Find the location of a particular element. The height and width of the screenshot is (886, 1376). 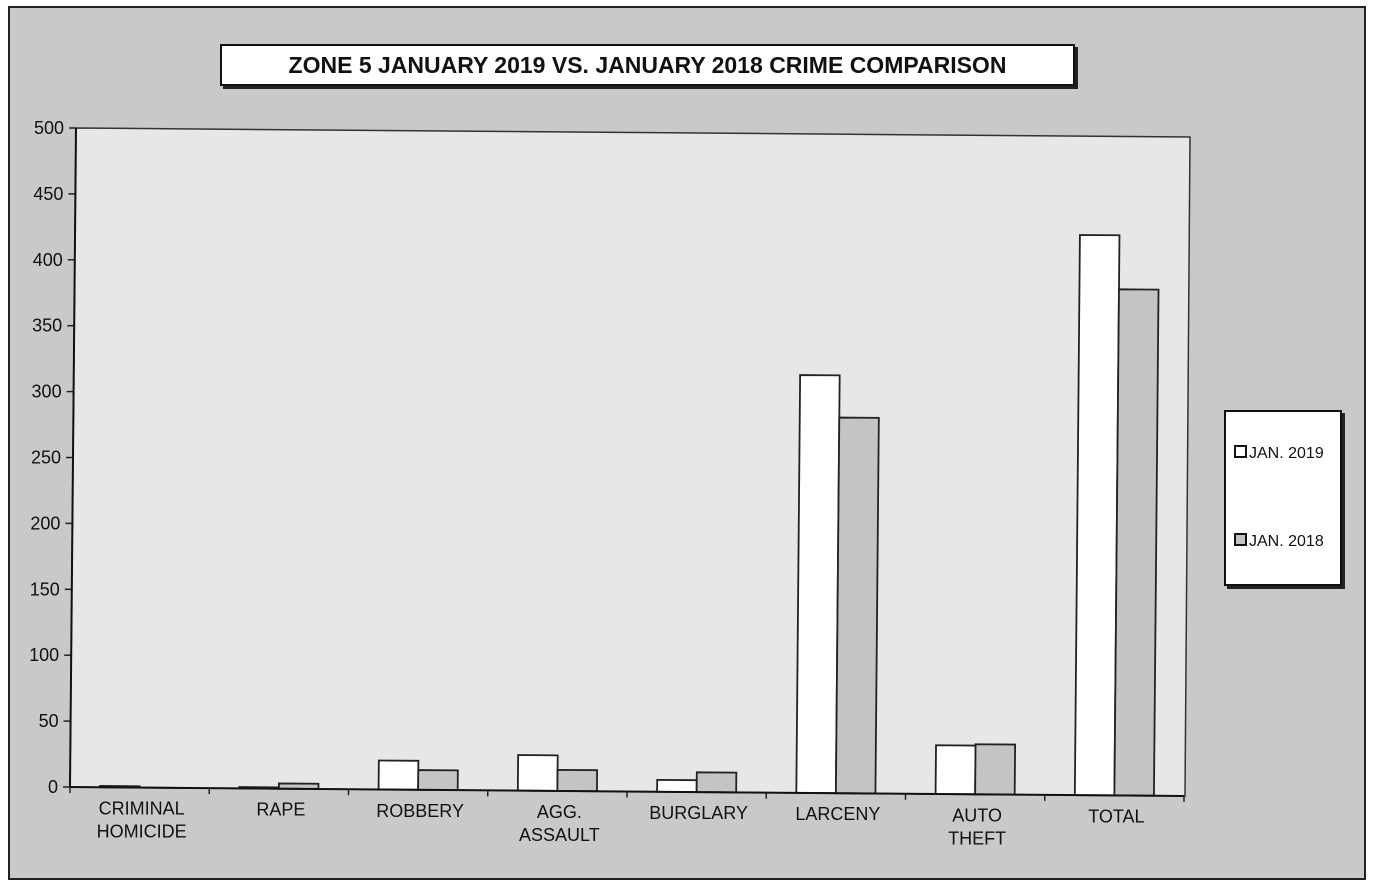

x-category-label: ASSAULT is located at coordinates (559, 835).